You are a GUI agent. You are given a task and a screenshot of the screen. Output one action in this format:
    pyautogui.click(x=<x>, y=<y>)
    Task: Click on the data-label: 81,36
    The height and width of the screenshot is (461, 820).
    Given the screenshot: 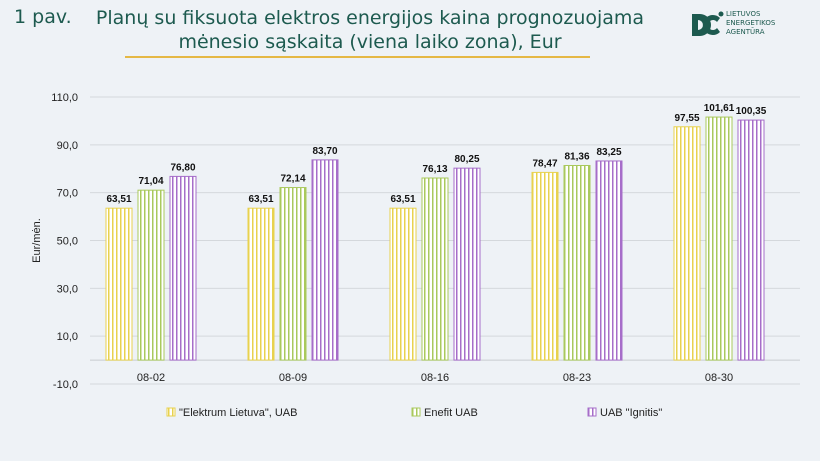 What is the action you would take?
    pyautogui.click(x=576, y=156)
    